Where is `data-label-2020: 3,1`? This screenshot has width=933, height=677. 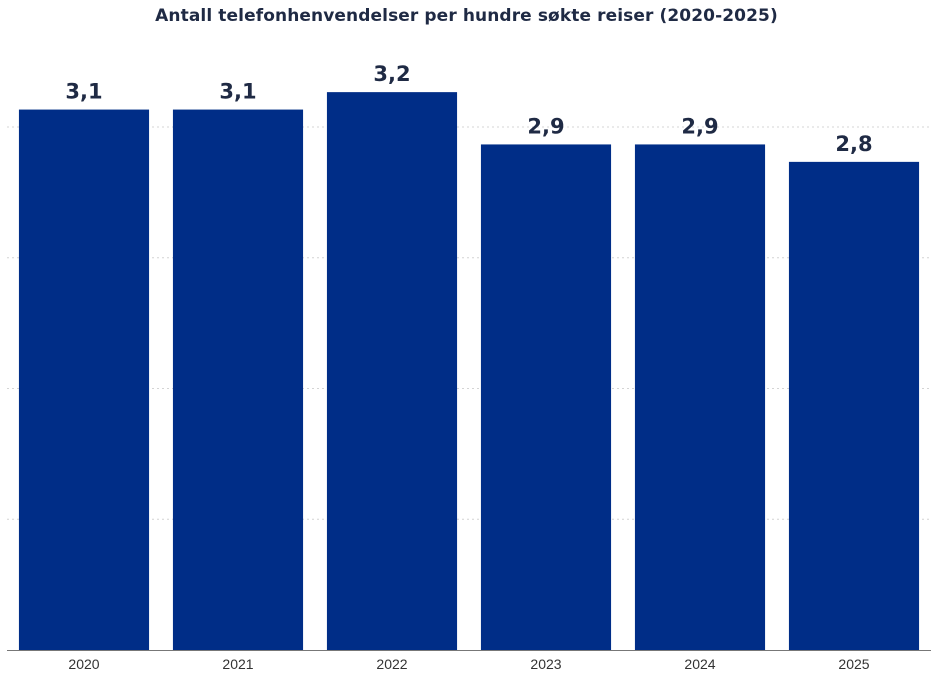 data-label-2020: 3,1 is located at coordinates (83, 92).